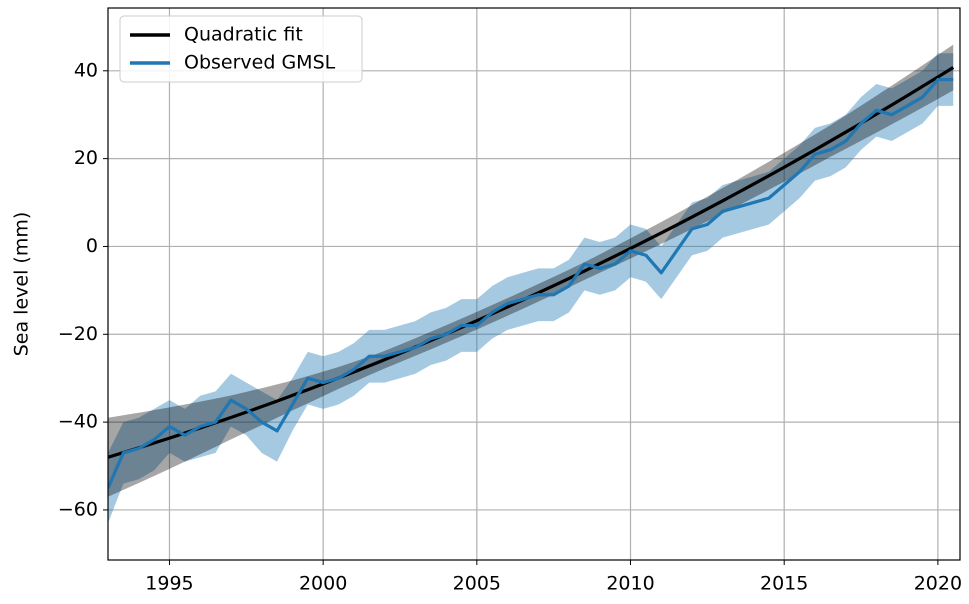  I want to click on y-axis-label: Sea level (mm), so click(22, 284).